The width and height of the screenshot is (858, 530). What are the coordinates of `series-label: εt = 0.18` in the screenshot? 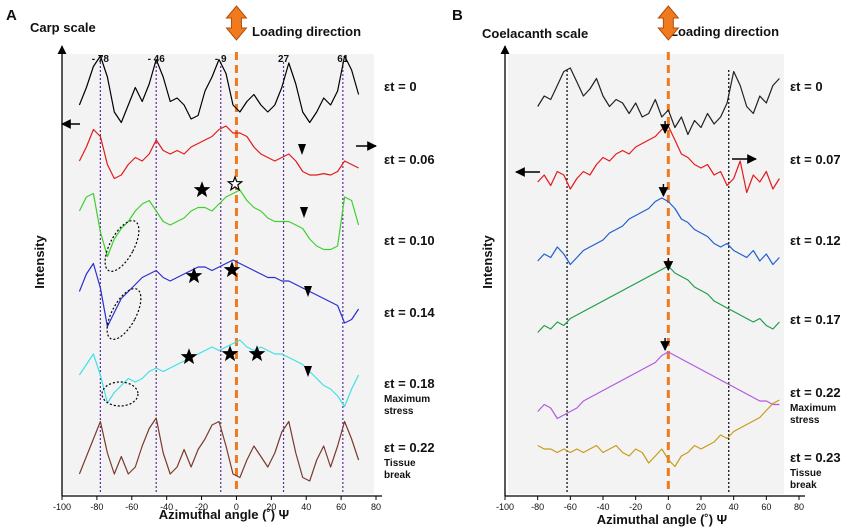 It's located at (409, 383).